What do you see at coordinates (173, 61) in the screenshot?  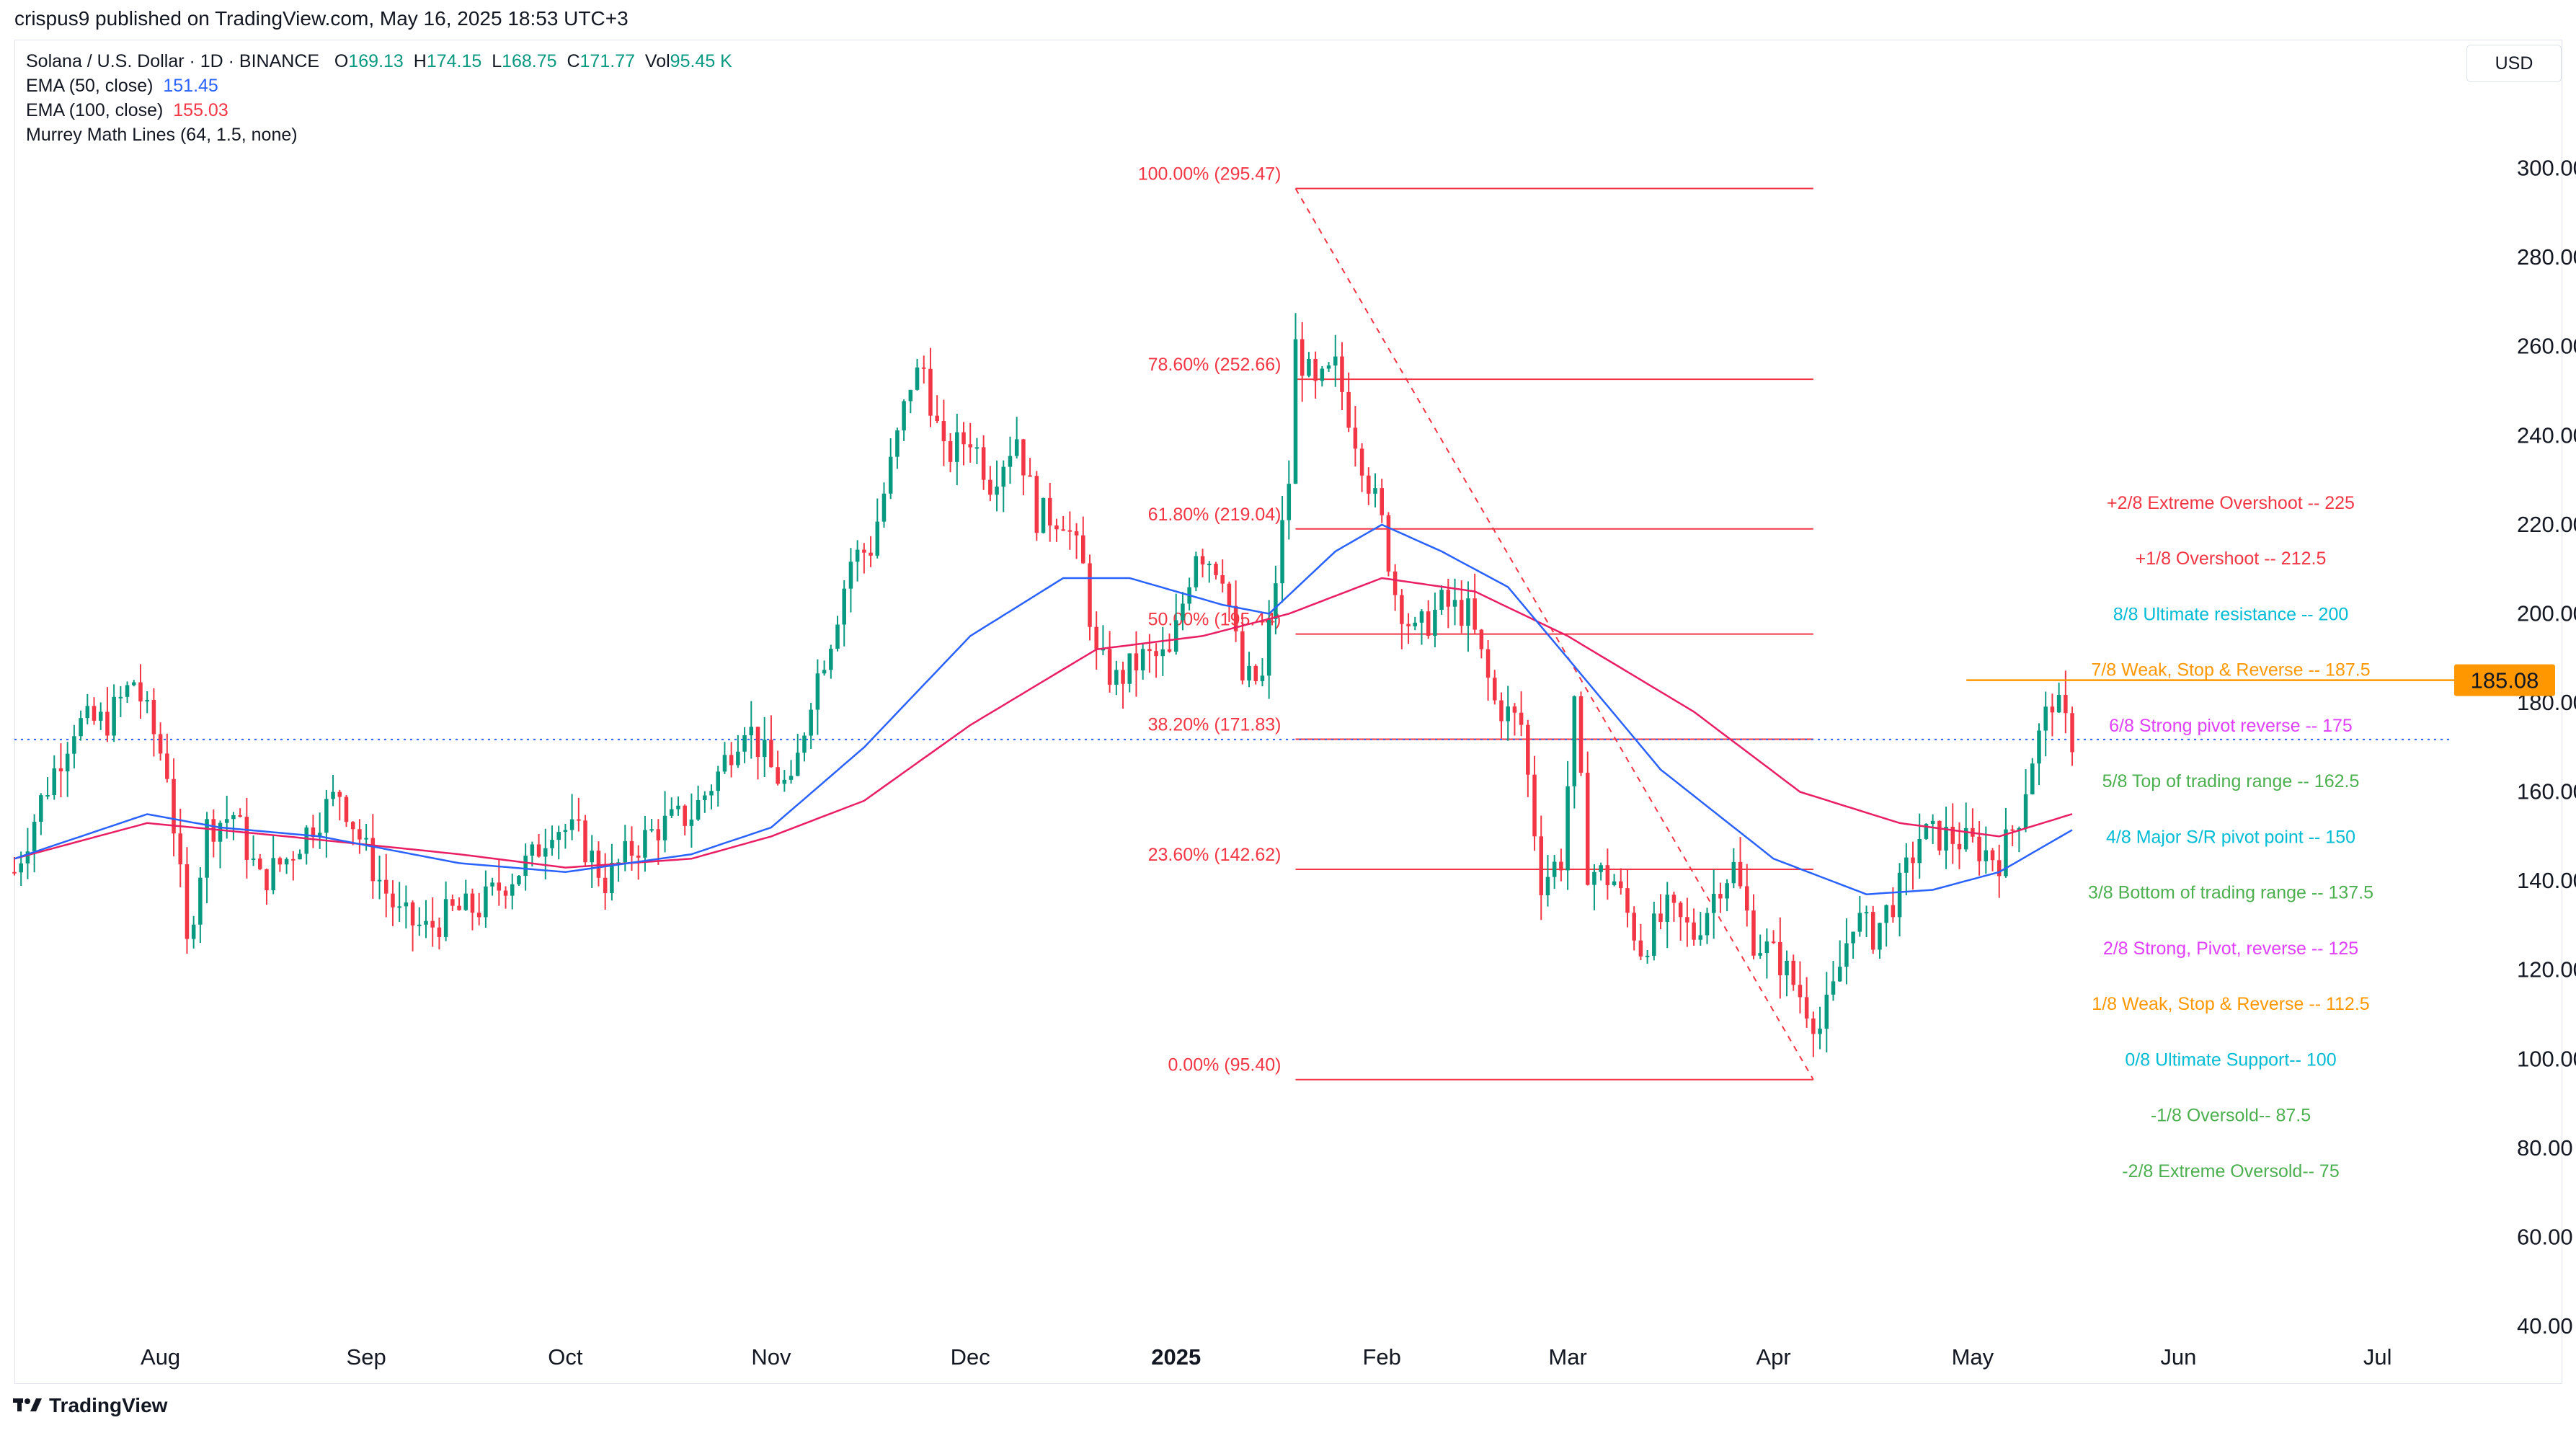 I see `symbol-title: Solana / U.S. Dollar · 1D · BINANCE` at bounding box center [173, 61].